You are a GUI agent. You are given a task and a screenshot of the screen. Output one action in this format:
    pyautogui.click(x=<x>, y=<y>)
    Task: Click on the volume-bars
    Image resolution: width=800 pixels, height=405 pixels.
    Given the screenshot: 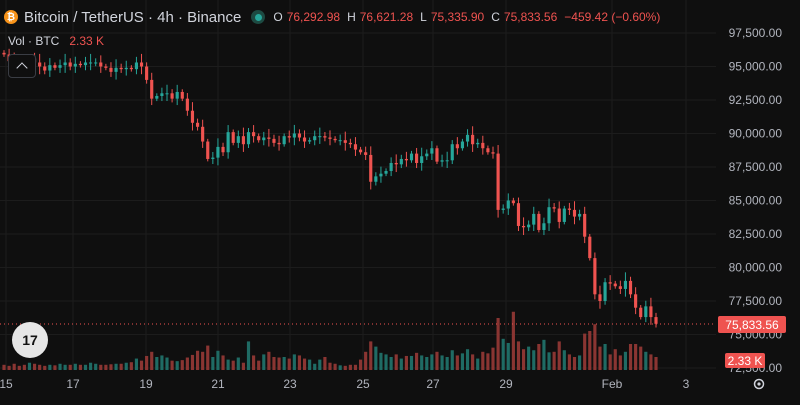 What is the action you would take?
    pyautogui.click(x=330, y=340)
    